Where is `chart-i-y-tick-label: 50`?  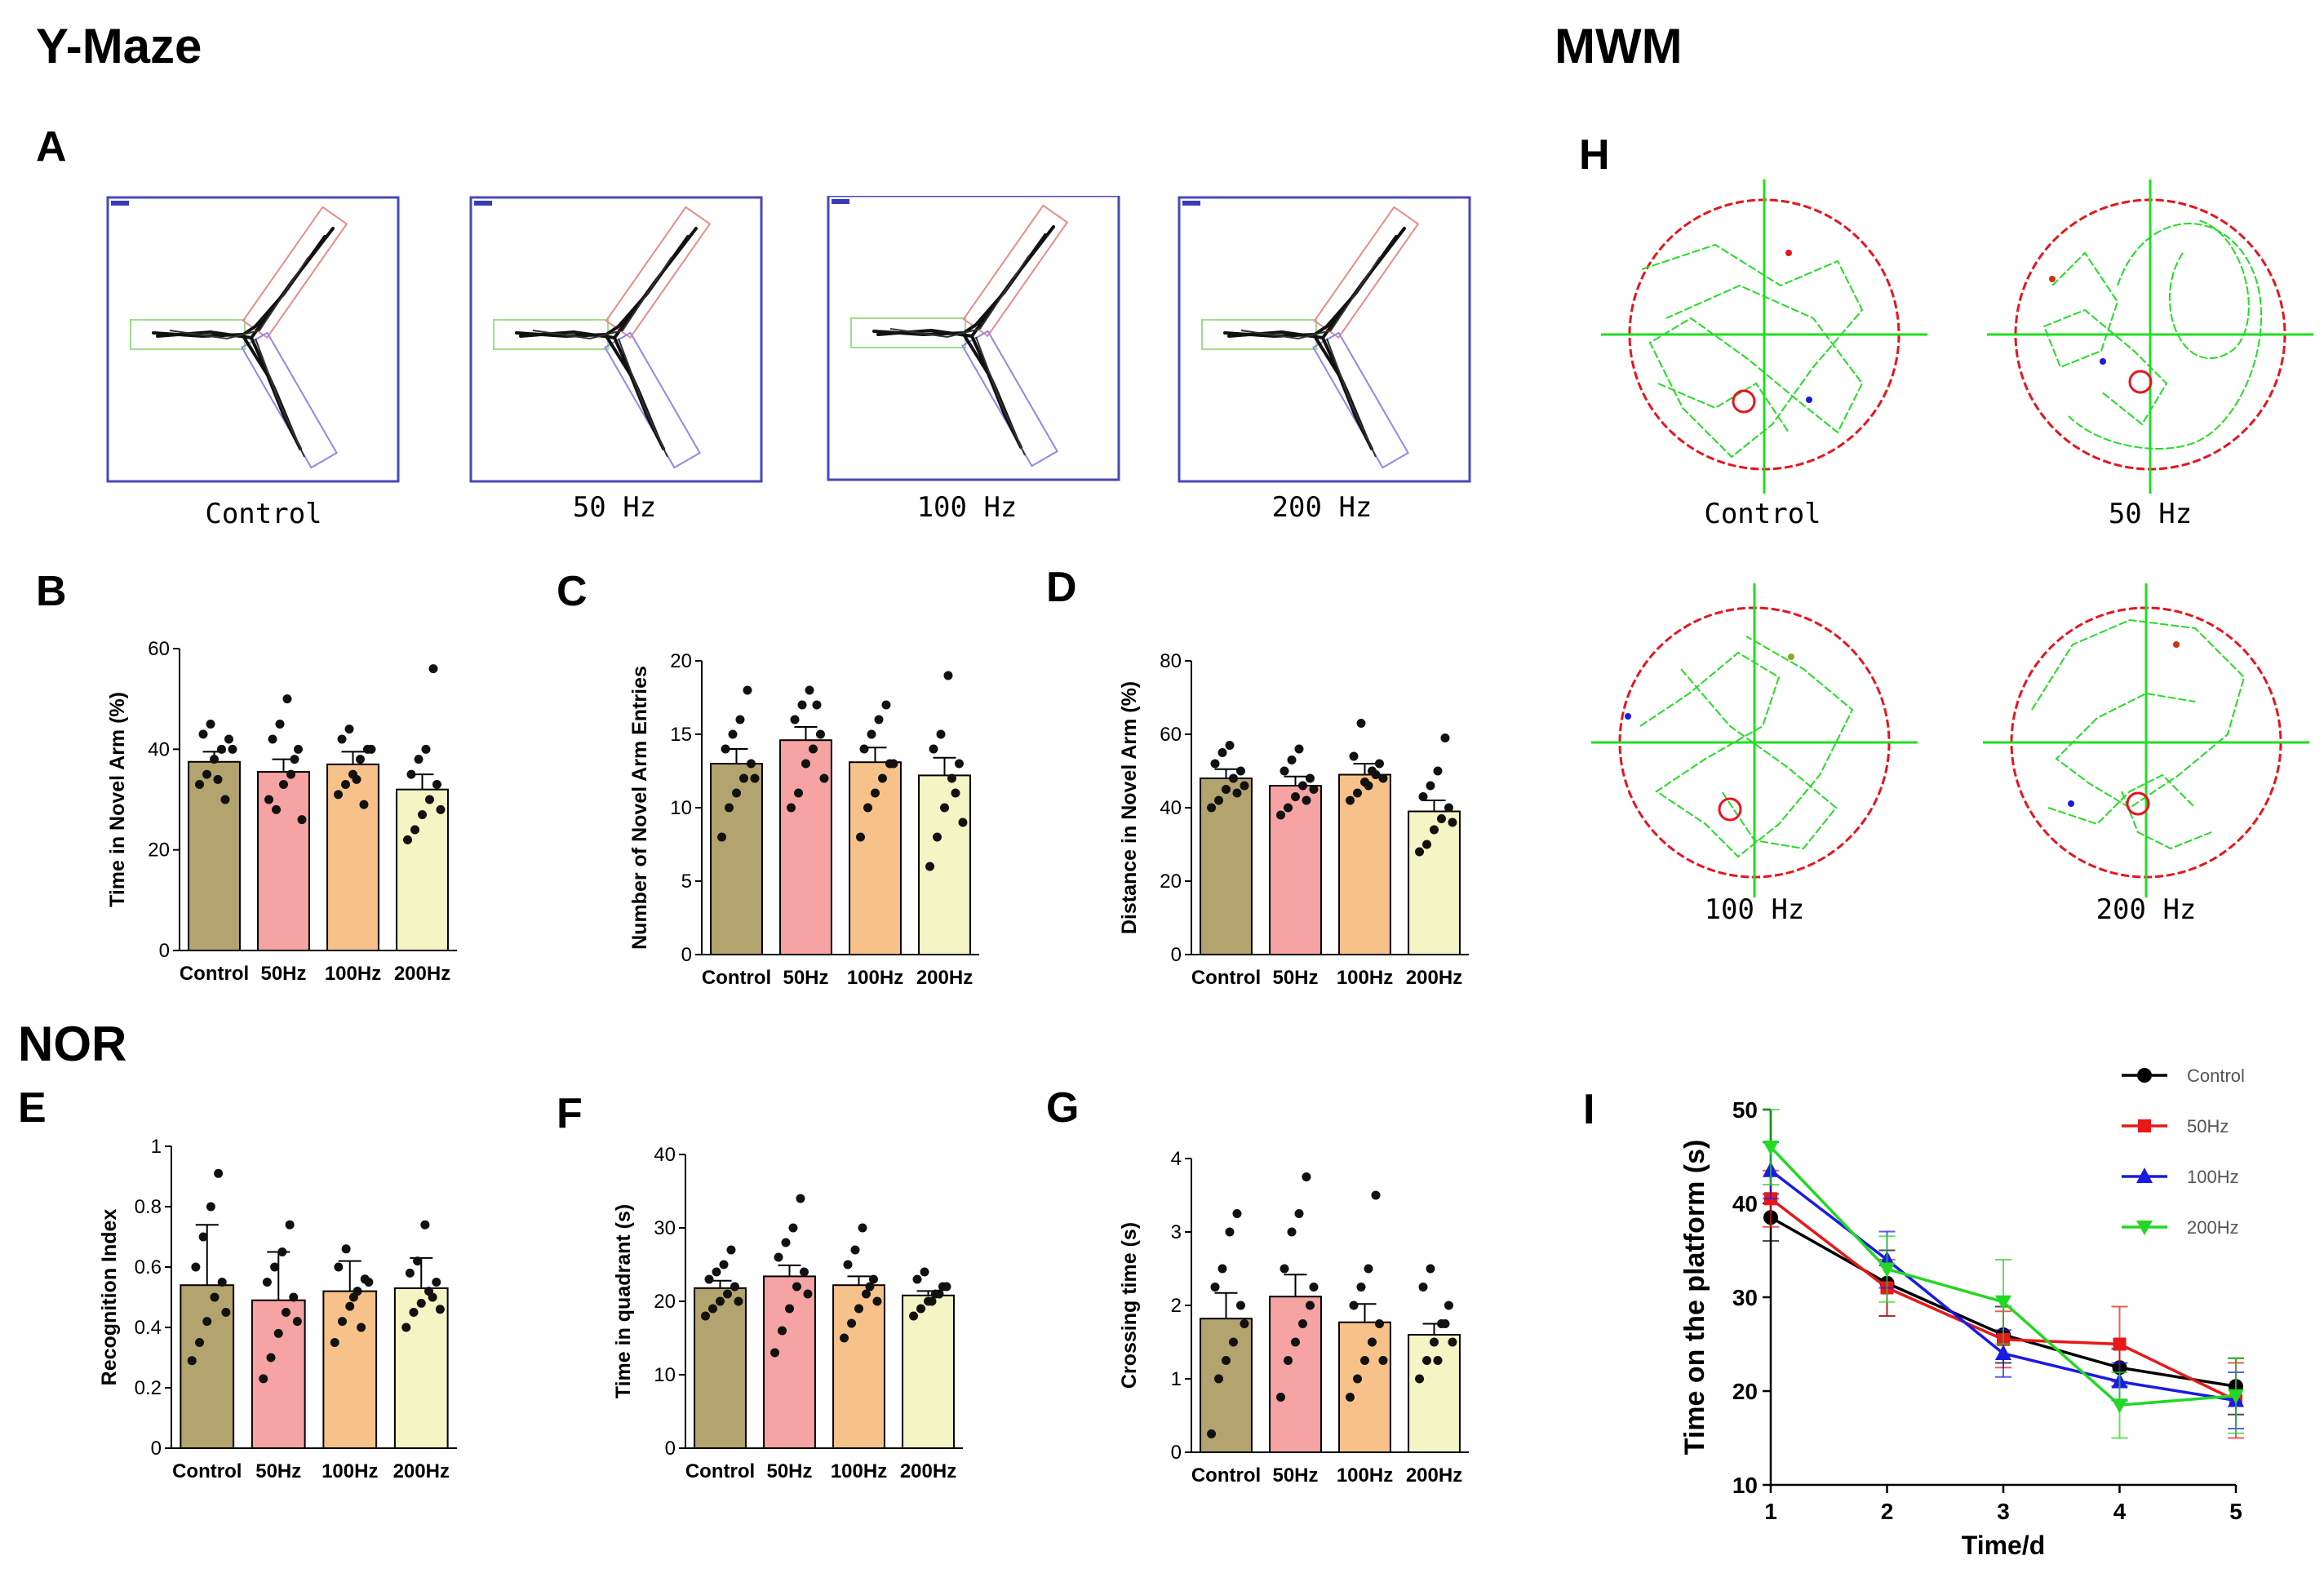
chart-i-y-tick-label: 50 is located at coordinates (1745, 1110).